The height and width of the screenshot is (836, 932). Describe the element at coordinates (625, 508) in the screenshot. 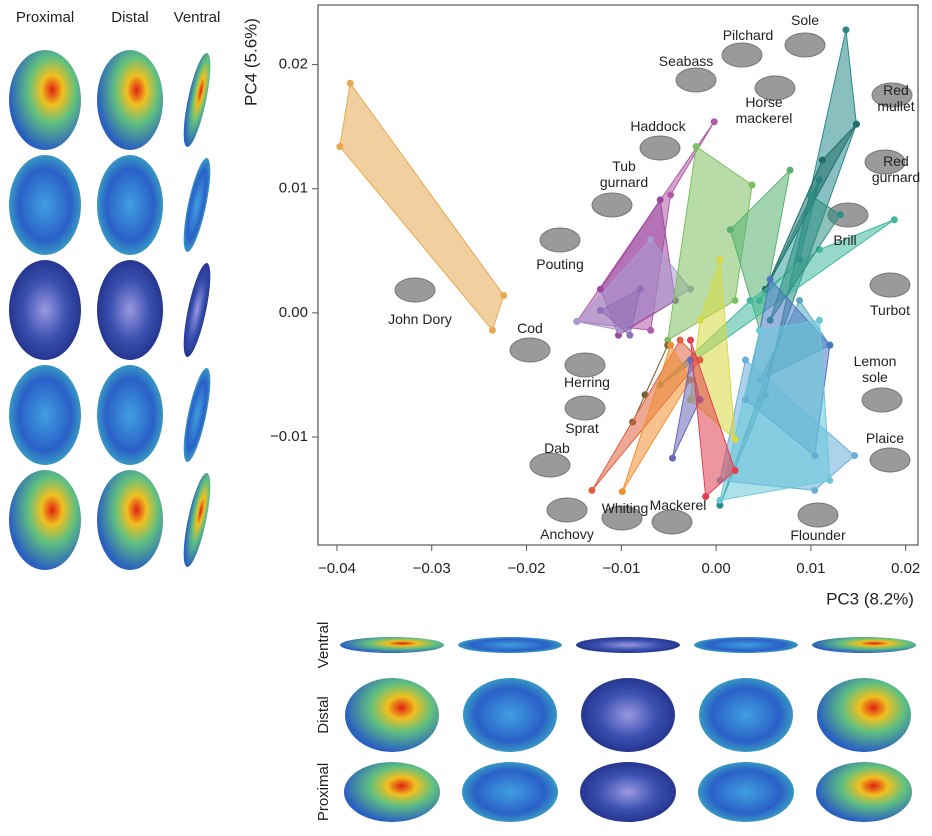

I see `species-label: Whiting` at that location.